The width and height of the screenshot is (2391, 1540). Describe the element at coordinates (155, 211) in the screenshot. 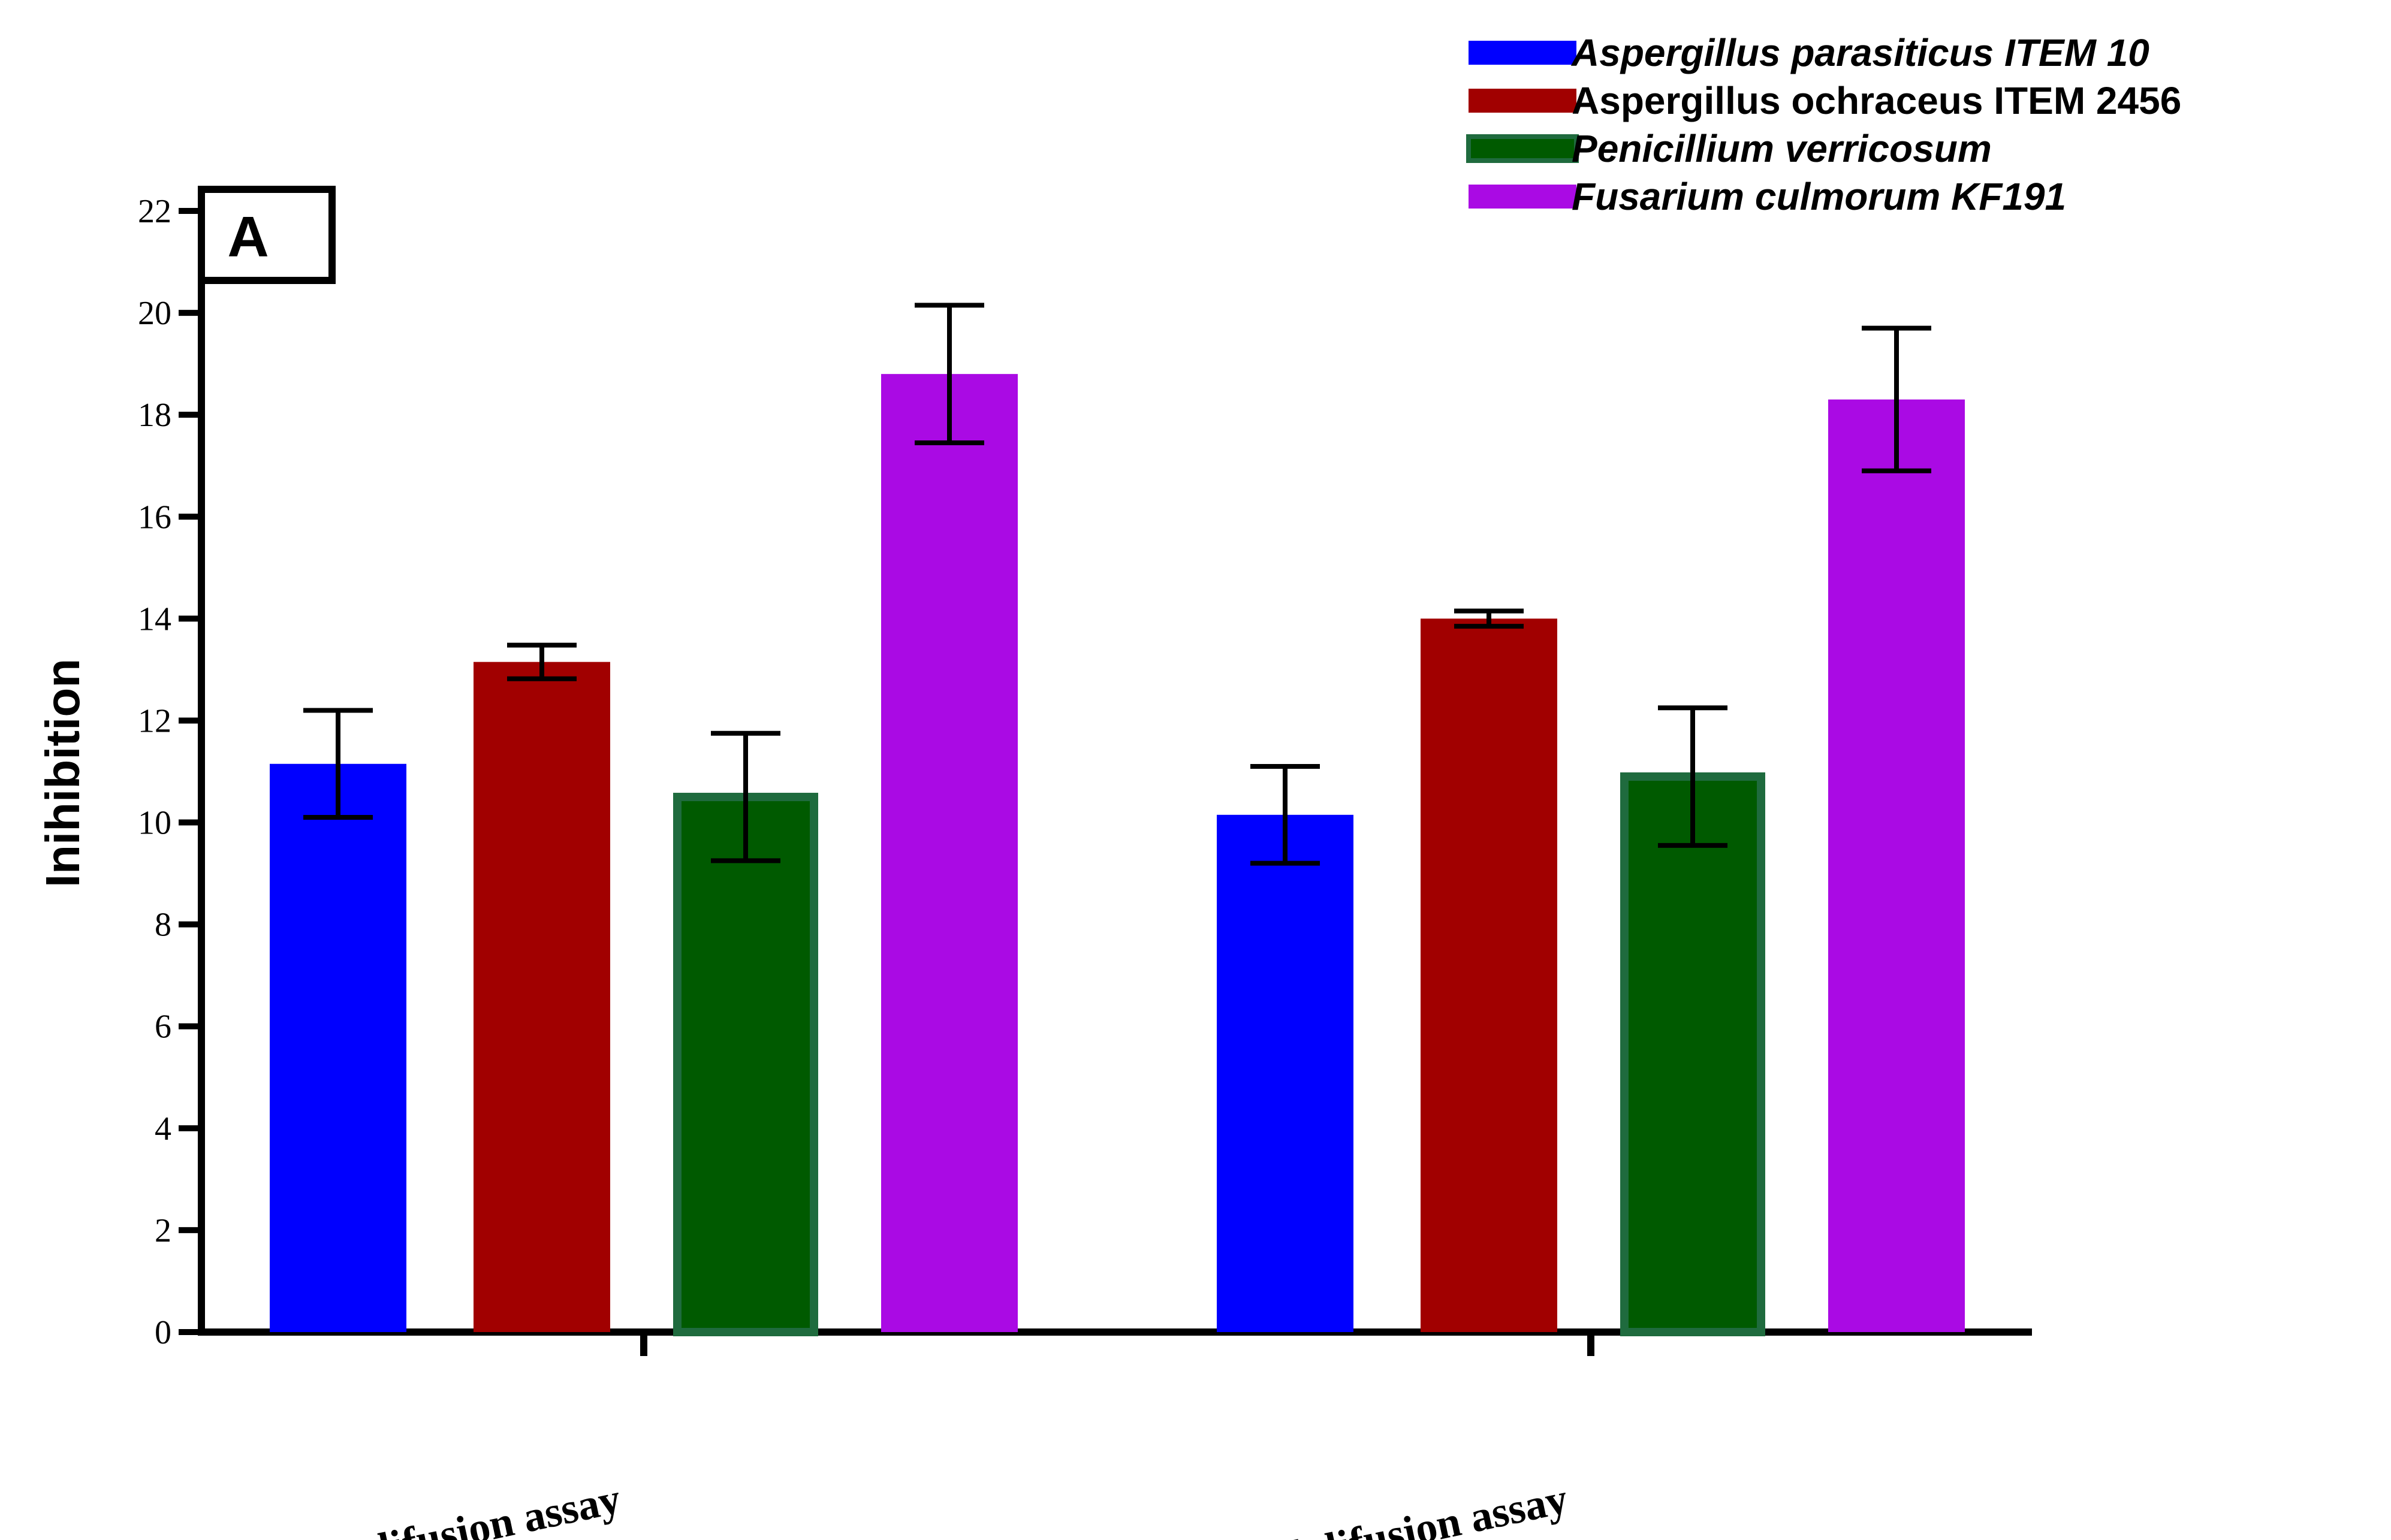

I see `y-tick-label: 22` at that location.